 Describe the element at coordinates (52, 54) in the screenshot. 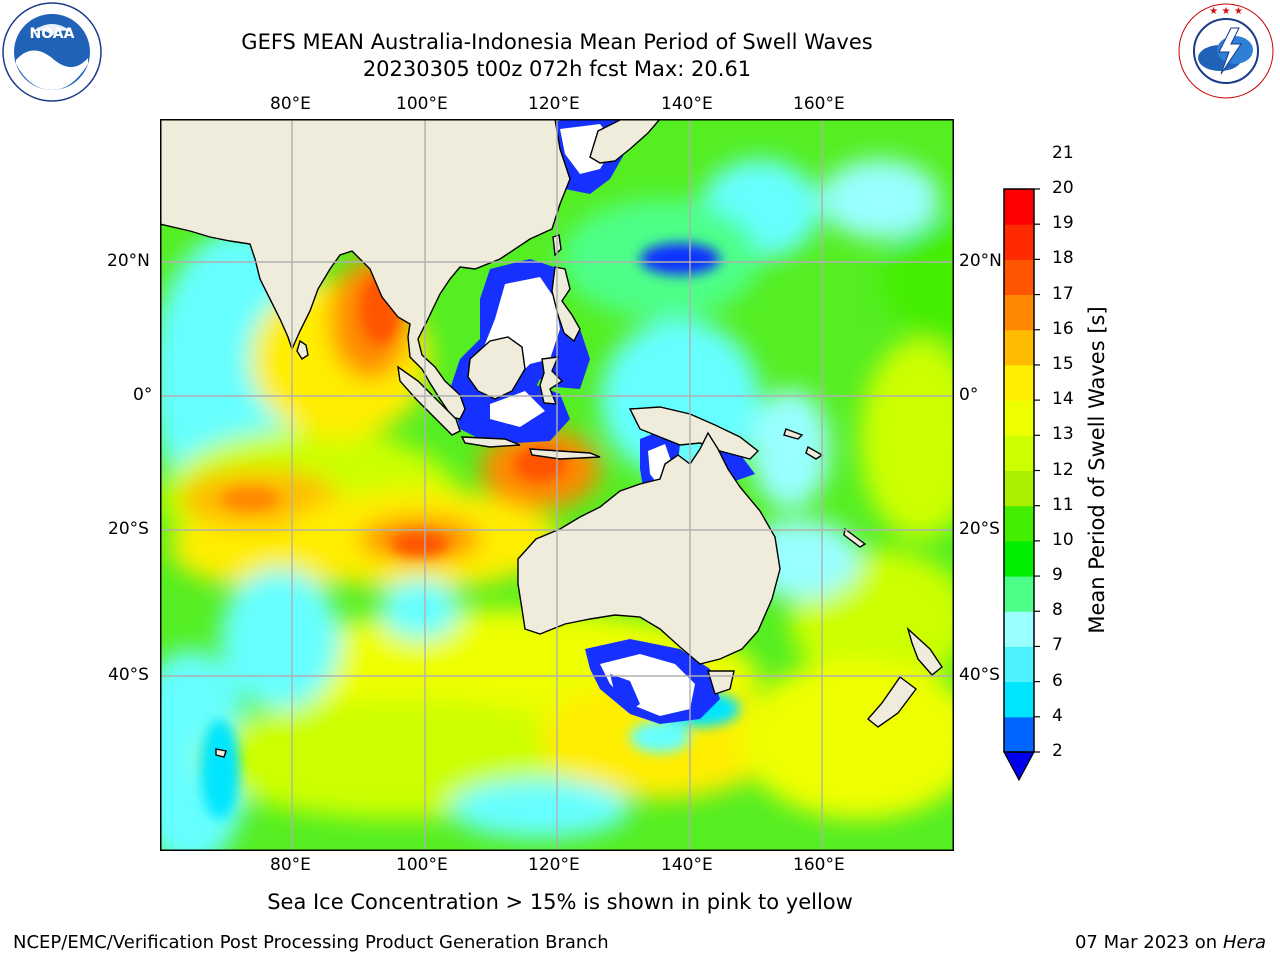

I see `noaa-logo: NOAA` at that location.